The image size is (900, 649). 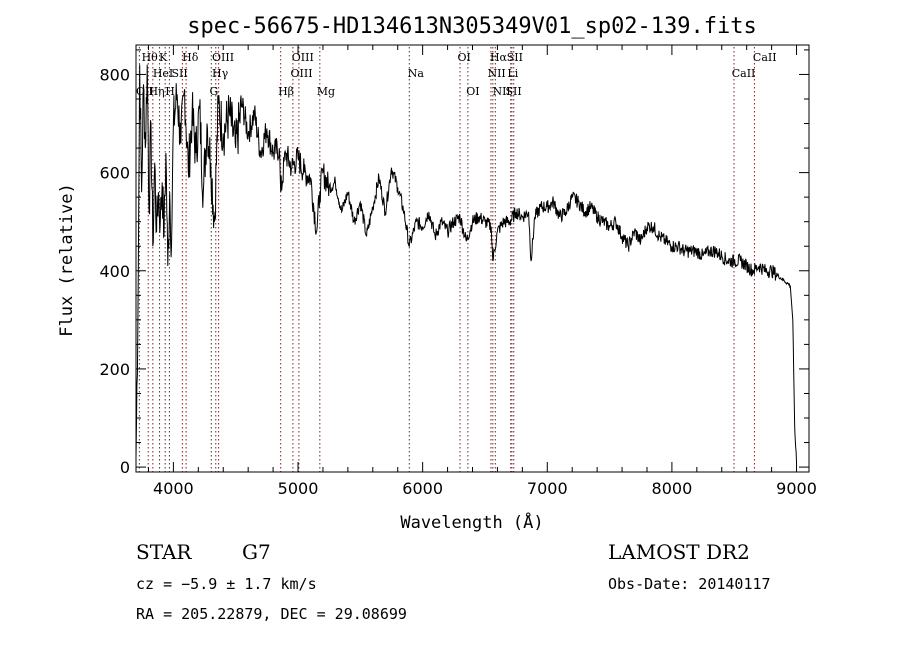 I want to click on x-tick-label: 7000, so click(x=547, y=488).